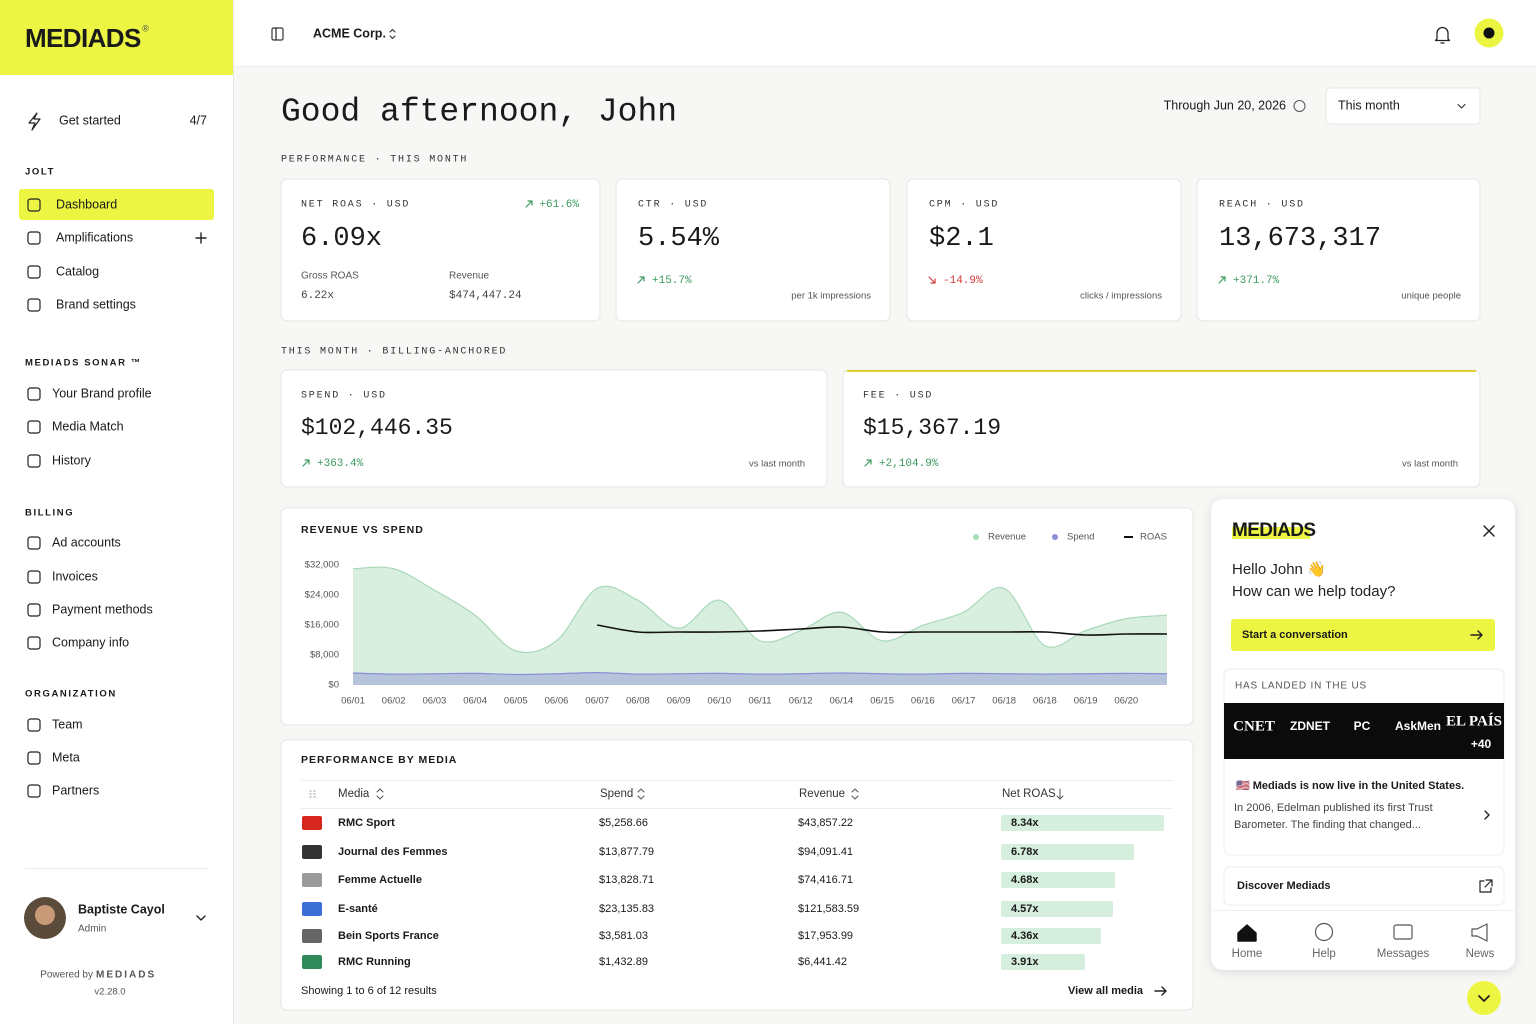 The height and width of the screenshot is (1024, 1536). What do you see at coordinates (1484, 998) in the screenshot?
I see `launcher-button` at bounding box center [1484, 998].